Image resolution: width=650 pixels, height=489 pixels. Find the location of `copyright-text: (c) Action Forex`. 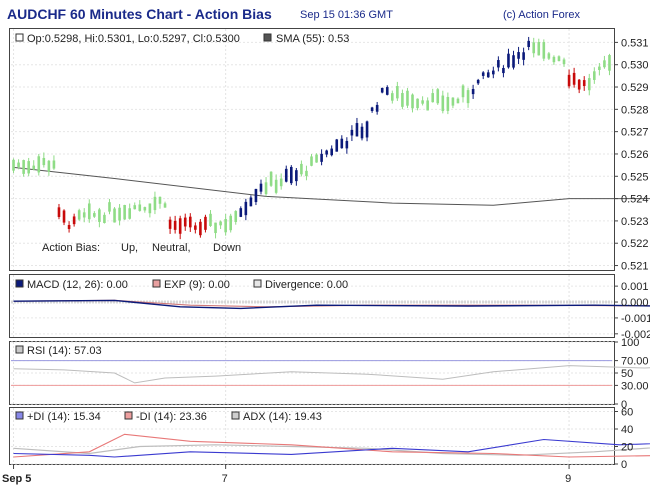

copyright-text: (c) Action Forex is located at coordinates (542, 15).